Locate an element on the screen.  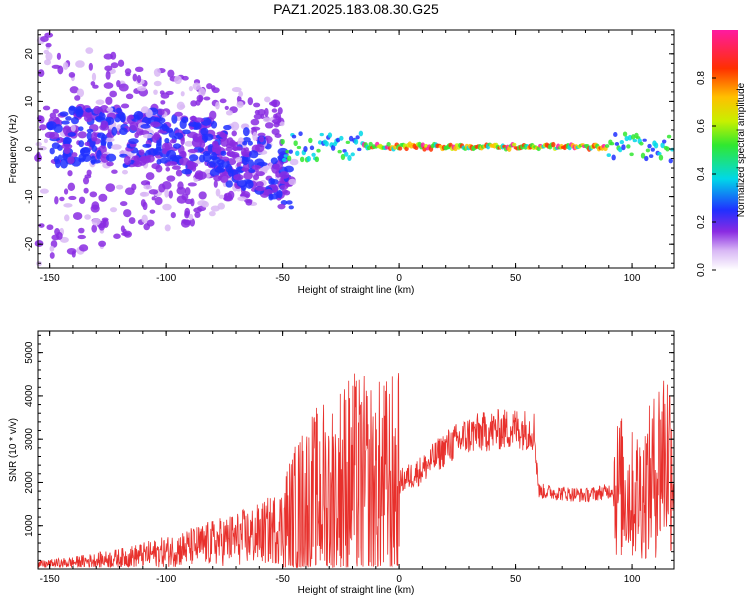
colorbar-tick-label: 0.0 is located at coordinates (701, 270).